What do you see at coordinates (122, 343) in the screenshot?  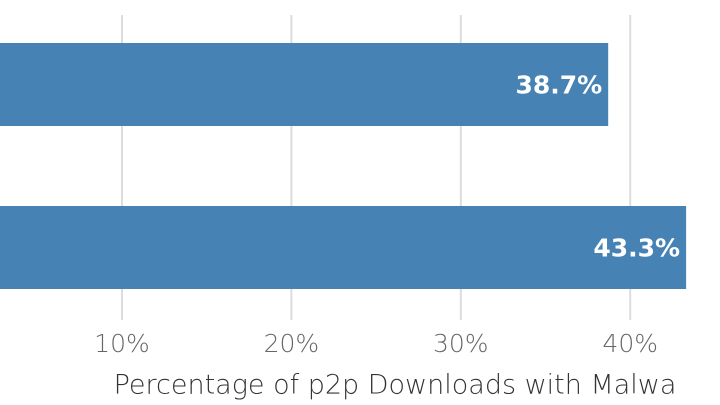 I see `x-tick-label: 10%` at bounding box center [122, 343].